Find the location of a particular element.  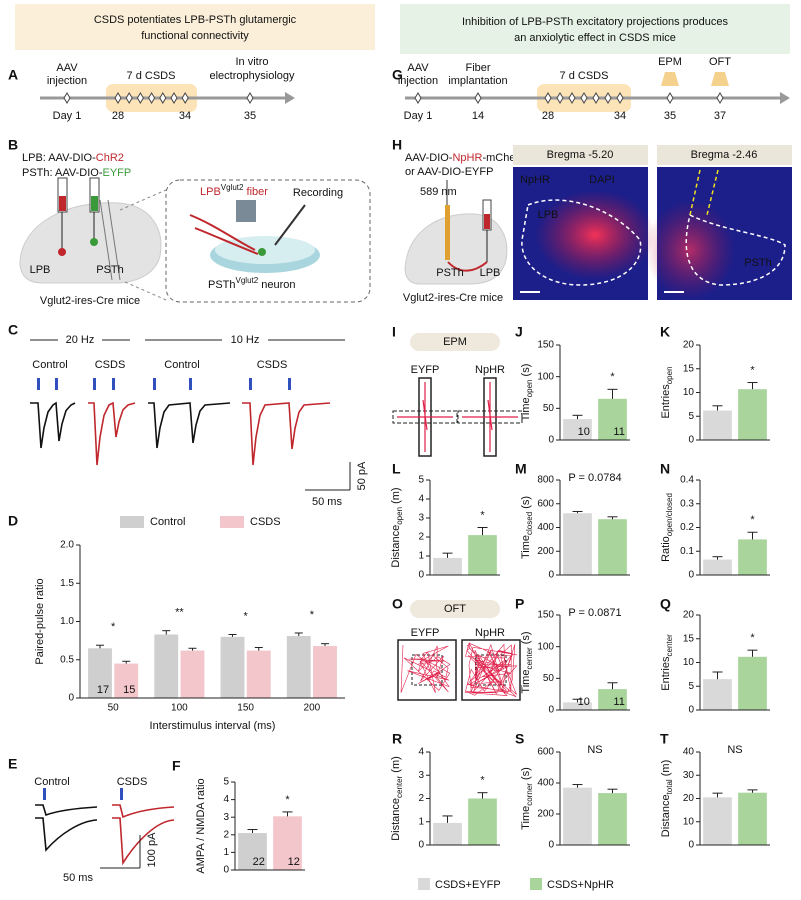

y-axis-label-part: (m) is located at coordinates (666, 770).